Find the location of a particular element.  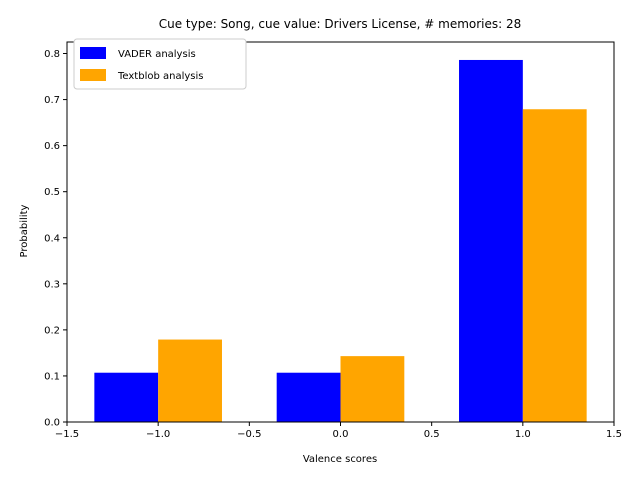

y-tick-label: 0.8 is located at coordinates (52, 54).